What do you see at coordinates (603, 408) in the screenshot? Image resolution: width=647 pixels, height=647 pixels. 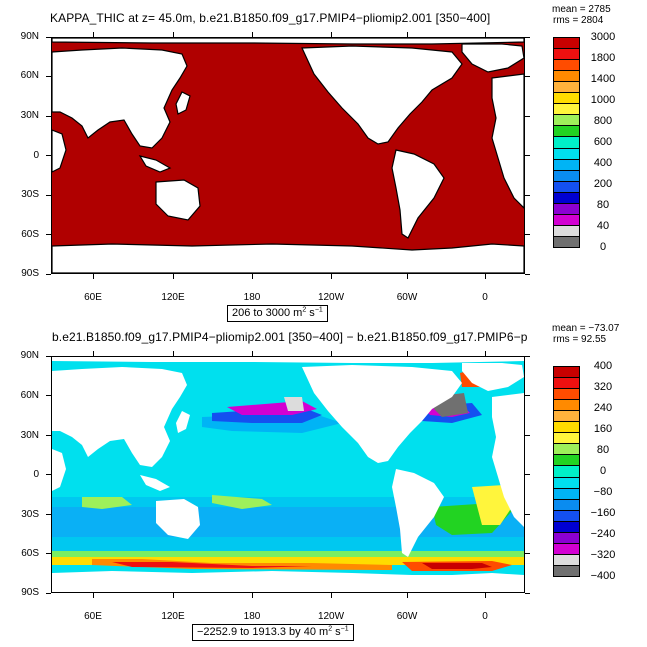 I see `bottom-colorbar-label: 240` at bounding box center [603, 408].